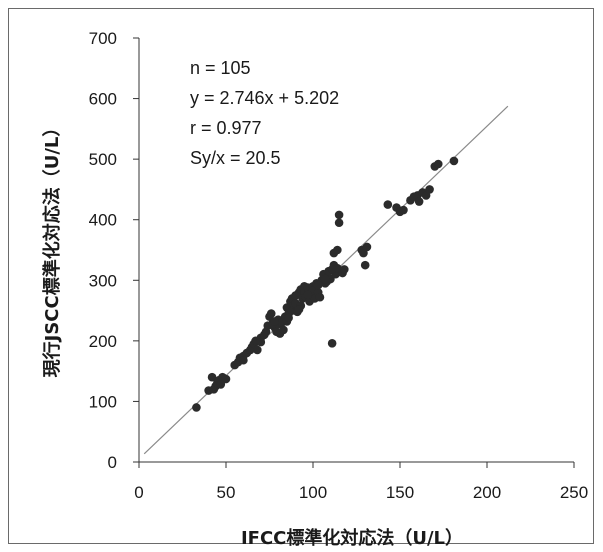 The width and height of the screenshot is (603, 552). Describe the element at coordinates (226, 128) in the screenshot. I see `stat-line: r = 0.977` at that location.